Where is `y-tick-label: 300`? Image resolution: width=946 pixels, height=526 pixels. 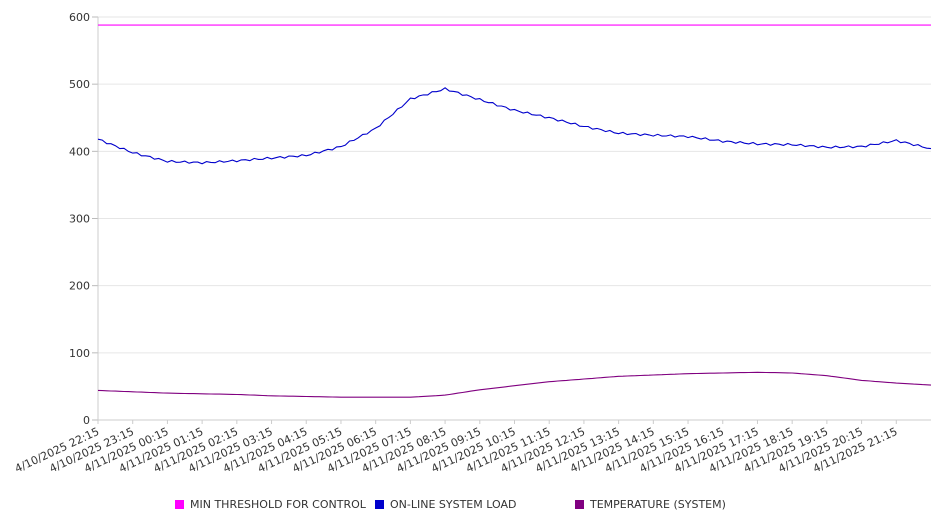
y-tick-label: 300 is located at coordinates (79, 219).